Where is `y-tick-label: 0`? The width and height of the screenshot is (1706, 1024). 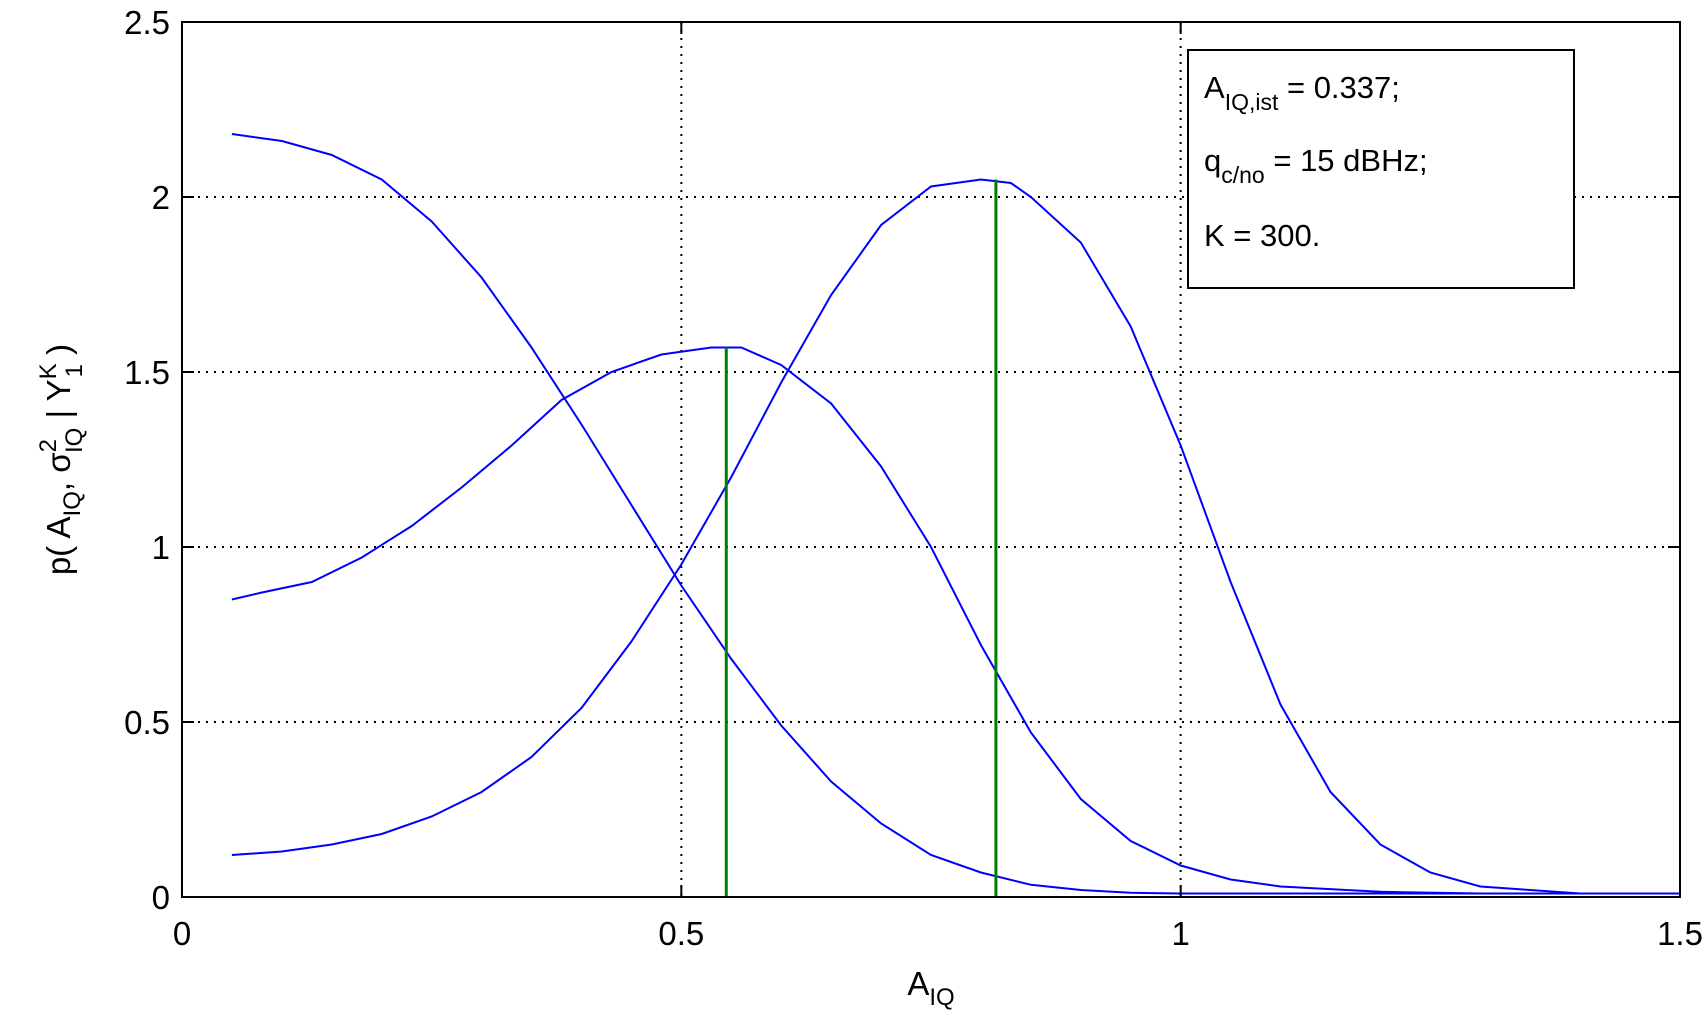
y-tick-label: 0 is located at coordinates (161, 897).